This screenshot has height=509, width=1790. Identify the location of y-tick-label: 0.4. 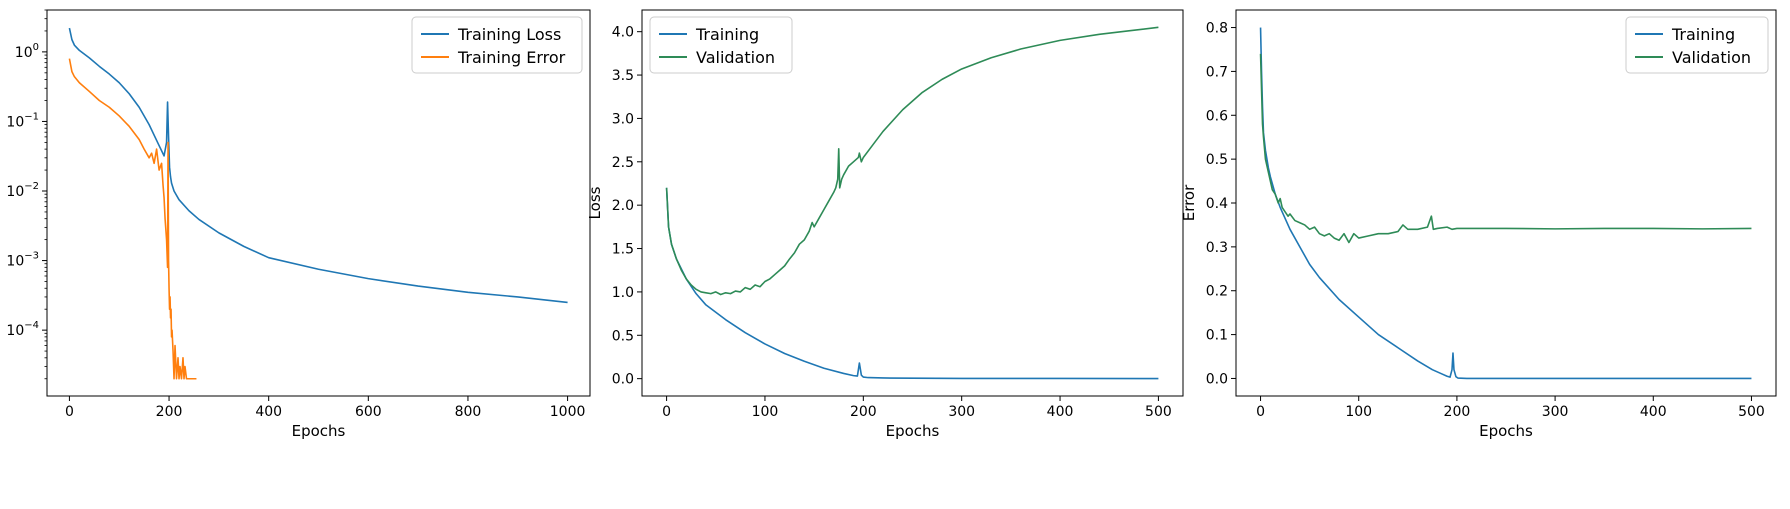
(1217, 204).